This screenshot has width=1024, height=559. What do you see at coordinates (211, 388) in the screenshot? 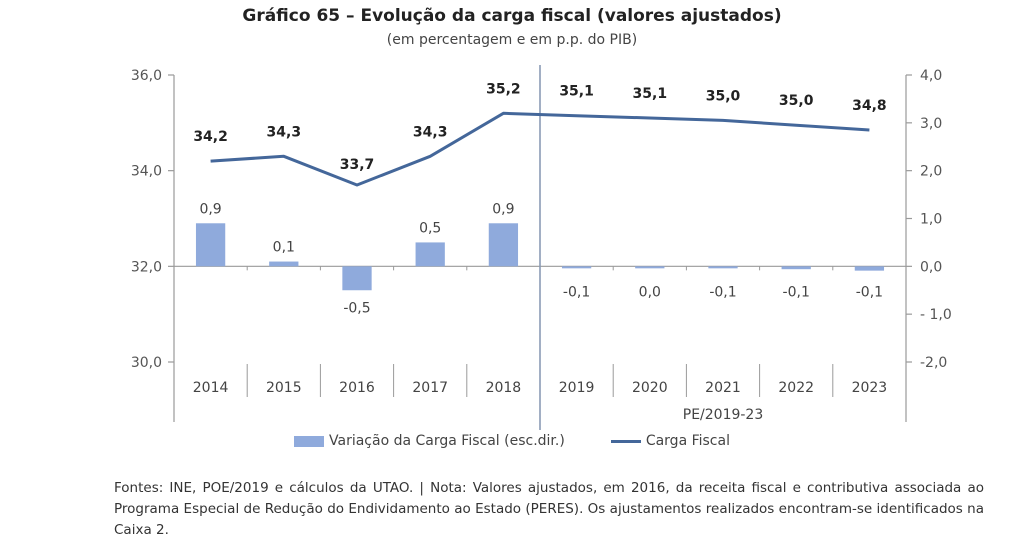
I see `category-label: 2014` at bounding box center [211, 388].